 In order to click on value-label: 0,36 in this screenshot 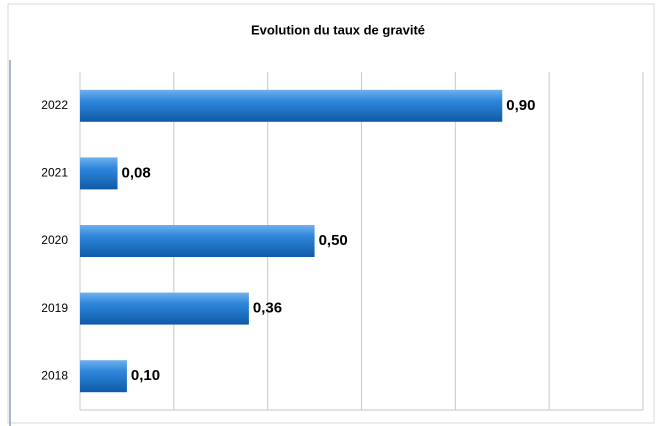, I will do `click(267, 308)`.